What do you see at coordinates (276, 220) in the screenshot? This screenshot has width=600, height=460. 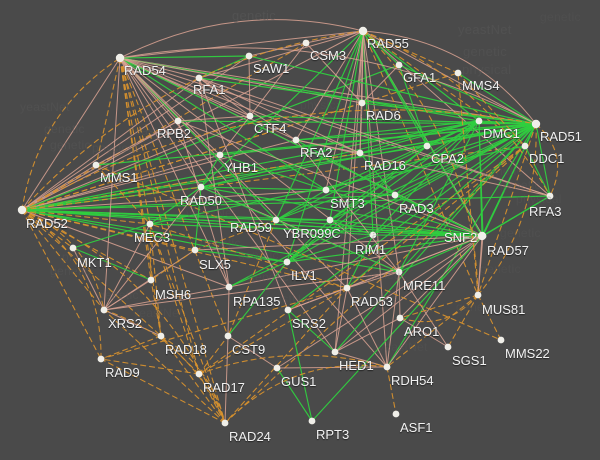 I see `node-rad59` at bounding box center [276, 220].